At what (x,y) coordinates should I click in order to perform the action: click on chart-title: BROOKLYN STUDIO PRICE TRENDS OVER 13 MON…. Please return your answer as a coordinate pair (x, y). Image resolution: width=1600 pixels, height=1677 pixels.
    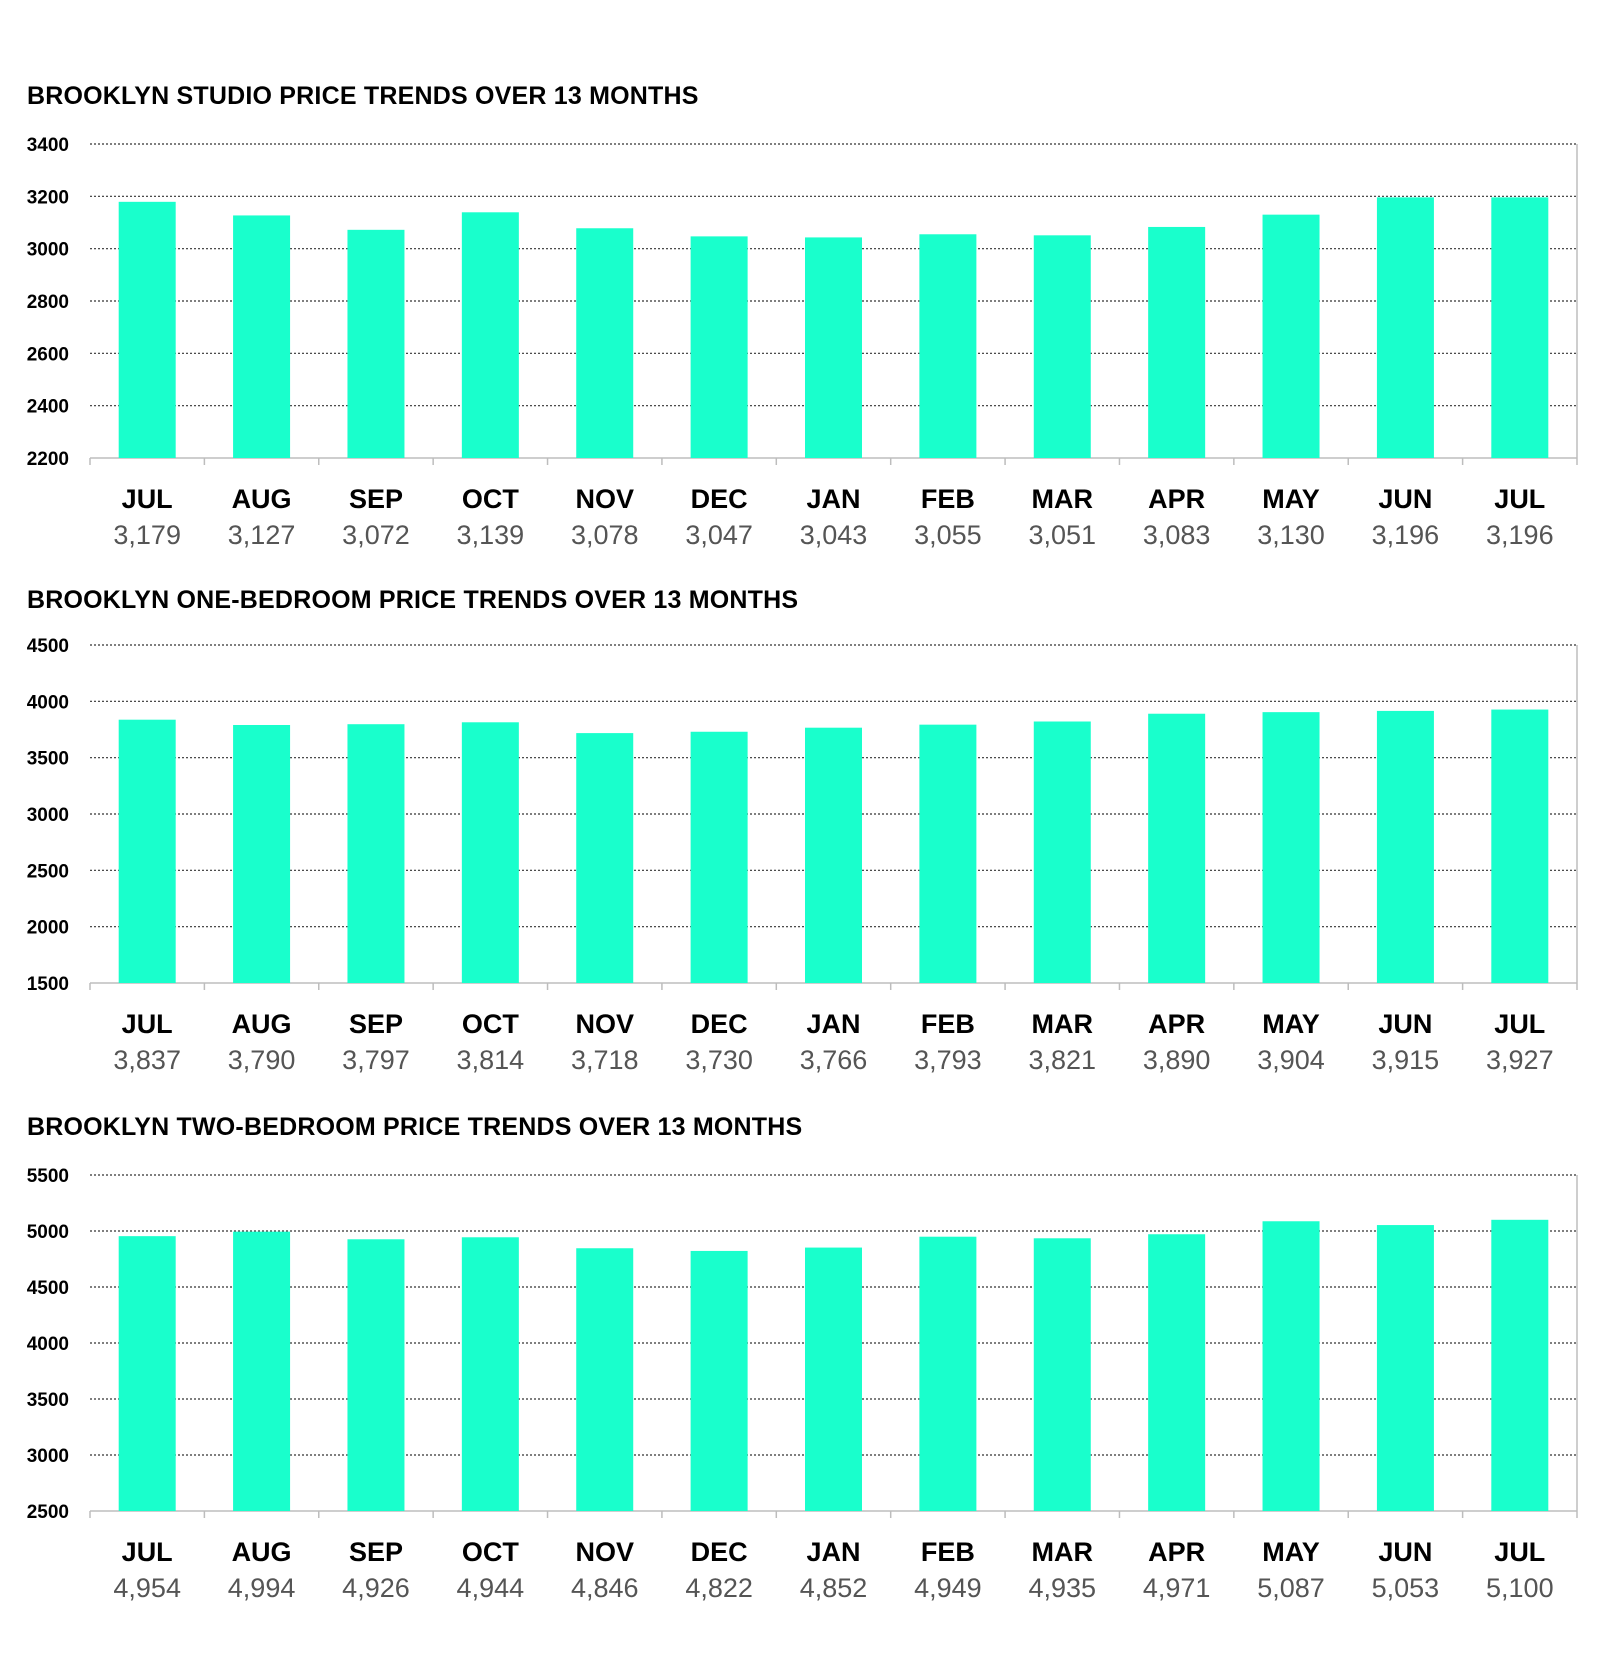
    Looking at the image, I should click on (363, 96).